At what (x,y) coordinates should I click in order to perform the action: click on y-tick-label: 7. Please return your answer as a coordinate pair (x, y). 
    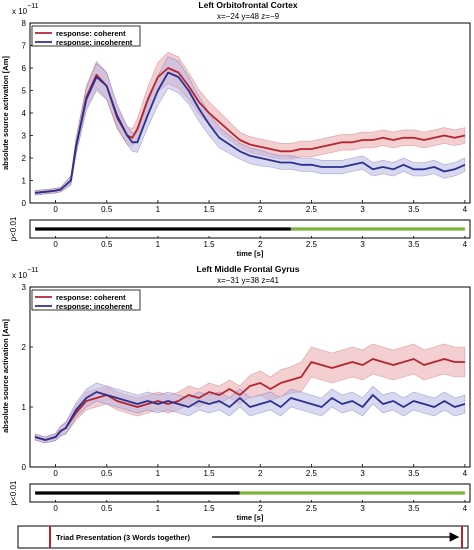
    Looking at the image, I should click on (24, 46).